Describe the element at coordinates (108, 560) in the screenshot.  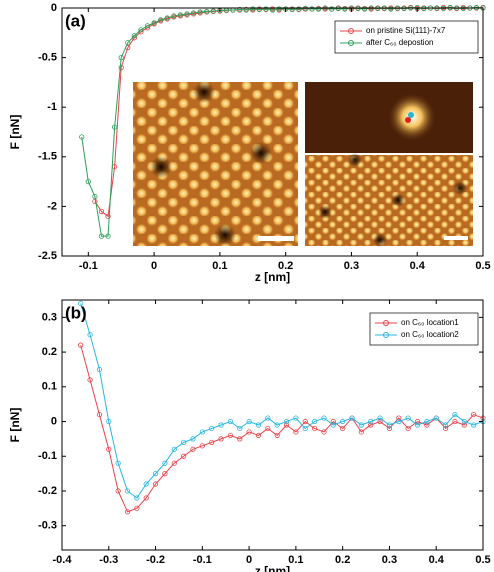
I see `x-tick-label: -0.3` at that location.